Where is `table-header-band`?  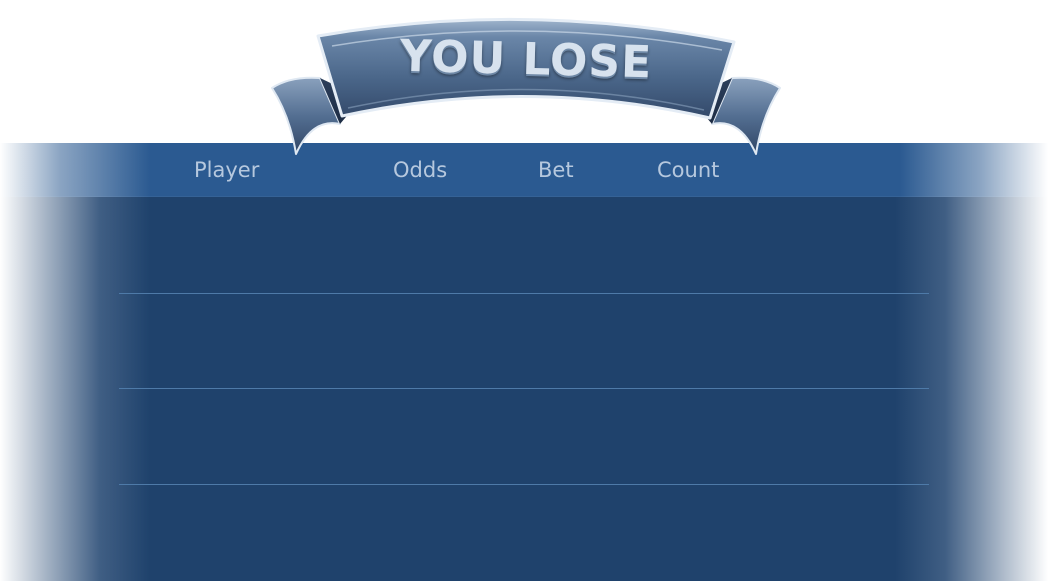 table-header-band is located at coordinates (524, 170).